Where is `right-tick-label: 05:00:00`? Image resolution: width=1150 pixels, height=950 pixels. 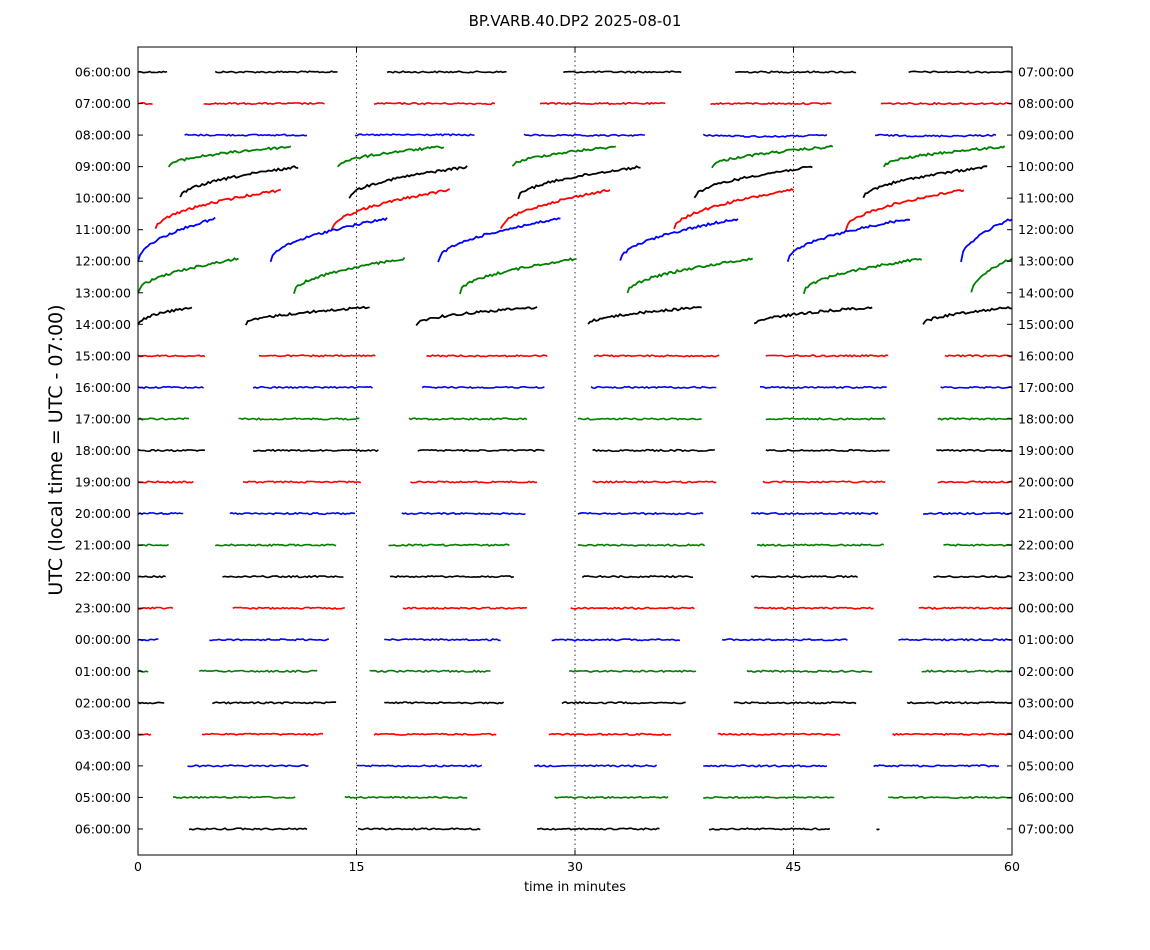
right-tick-label: 05:00:00 is located at coordinates (1046, 765).